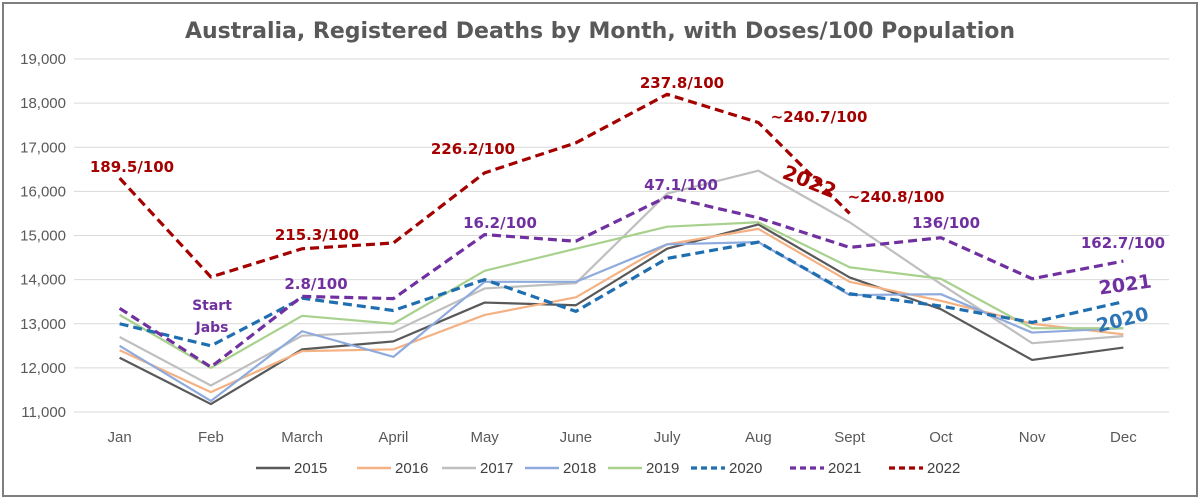 The height and width of the screenshot is (501, 1200). What do you see at coordinates (43, 280) in the screenshot?
I see `y-tick-label: 14,000` at bounding box center [43, 280].